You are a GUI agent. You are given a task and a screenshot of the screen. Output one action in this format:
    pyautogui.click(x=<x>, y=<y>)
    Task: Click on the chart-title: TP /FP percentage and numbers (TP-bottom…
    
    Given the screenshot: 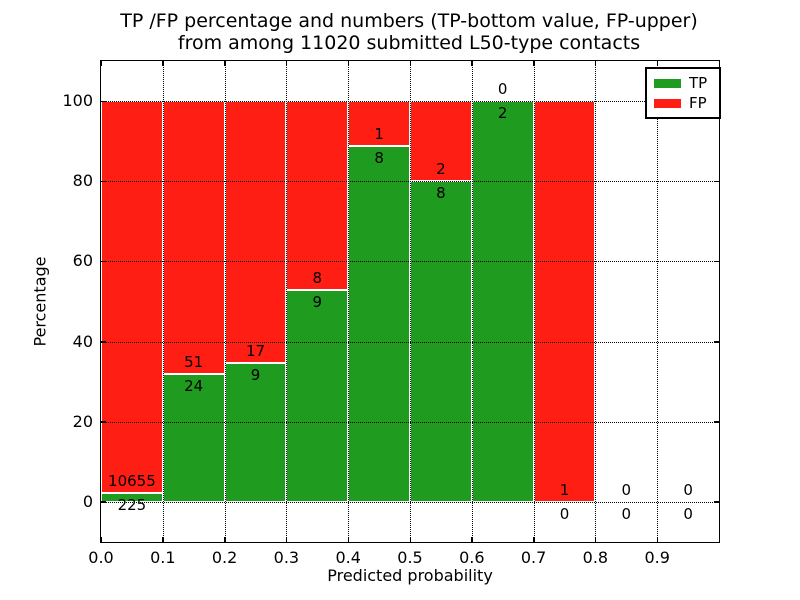 What is the action you would take?
    pyautogui.click(x=409, y=32)
    